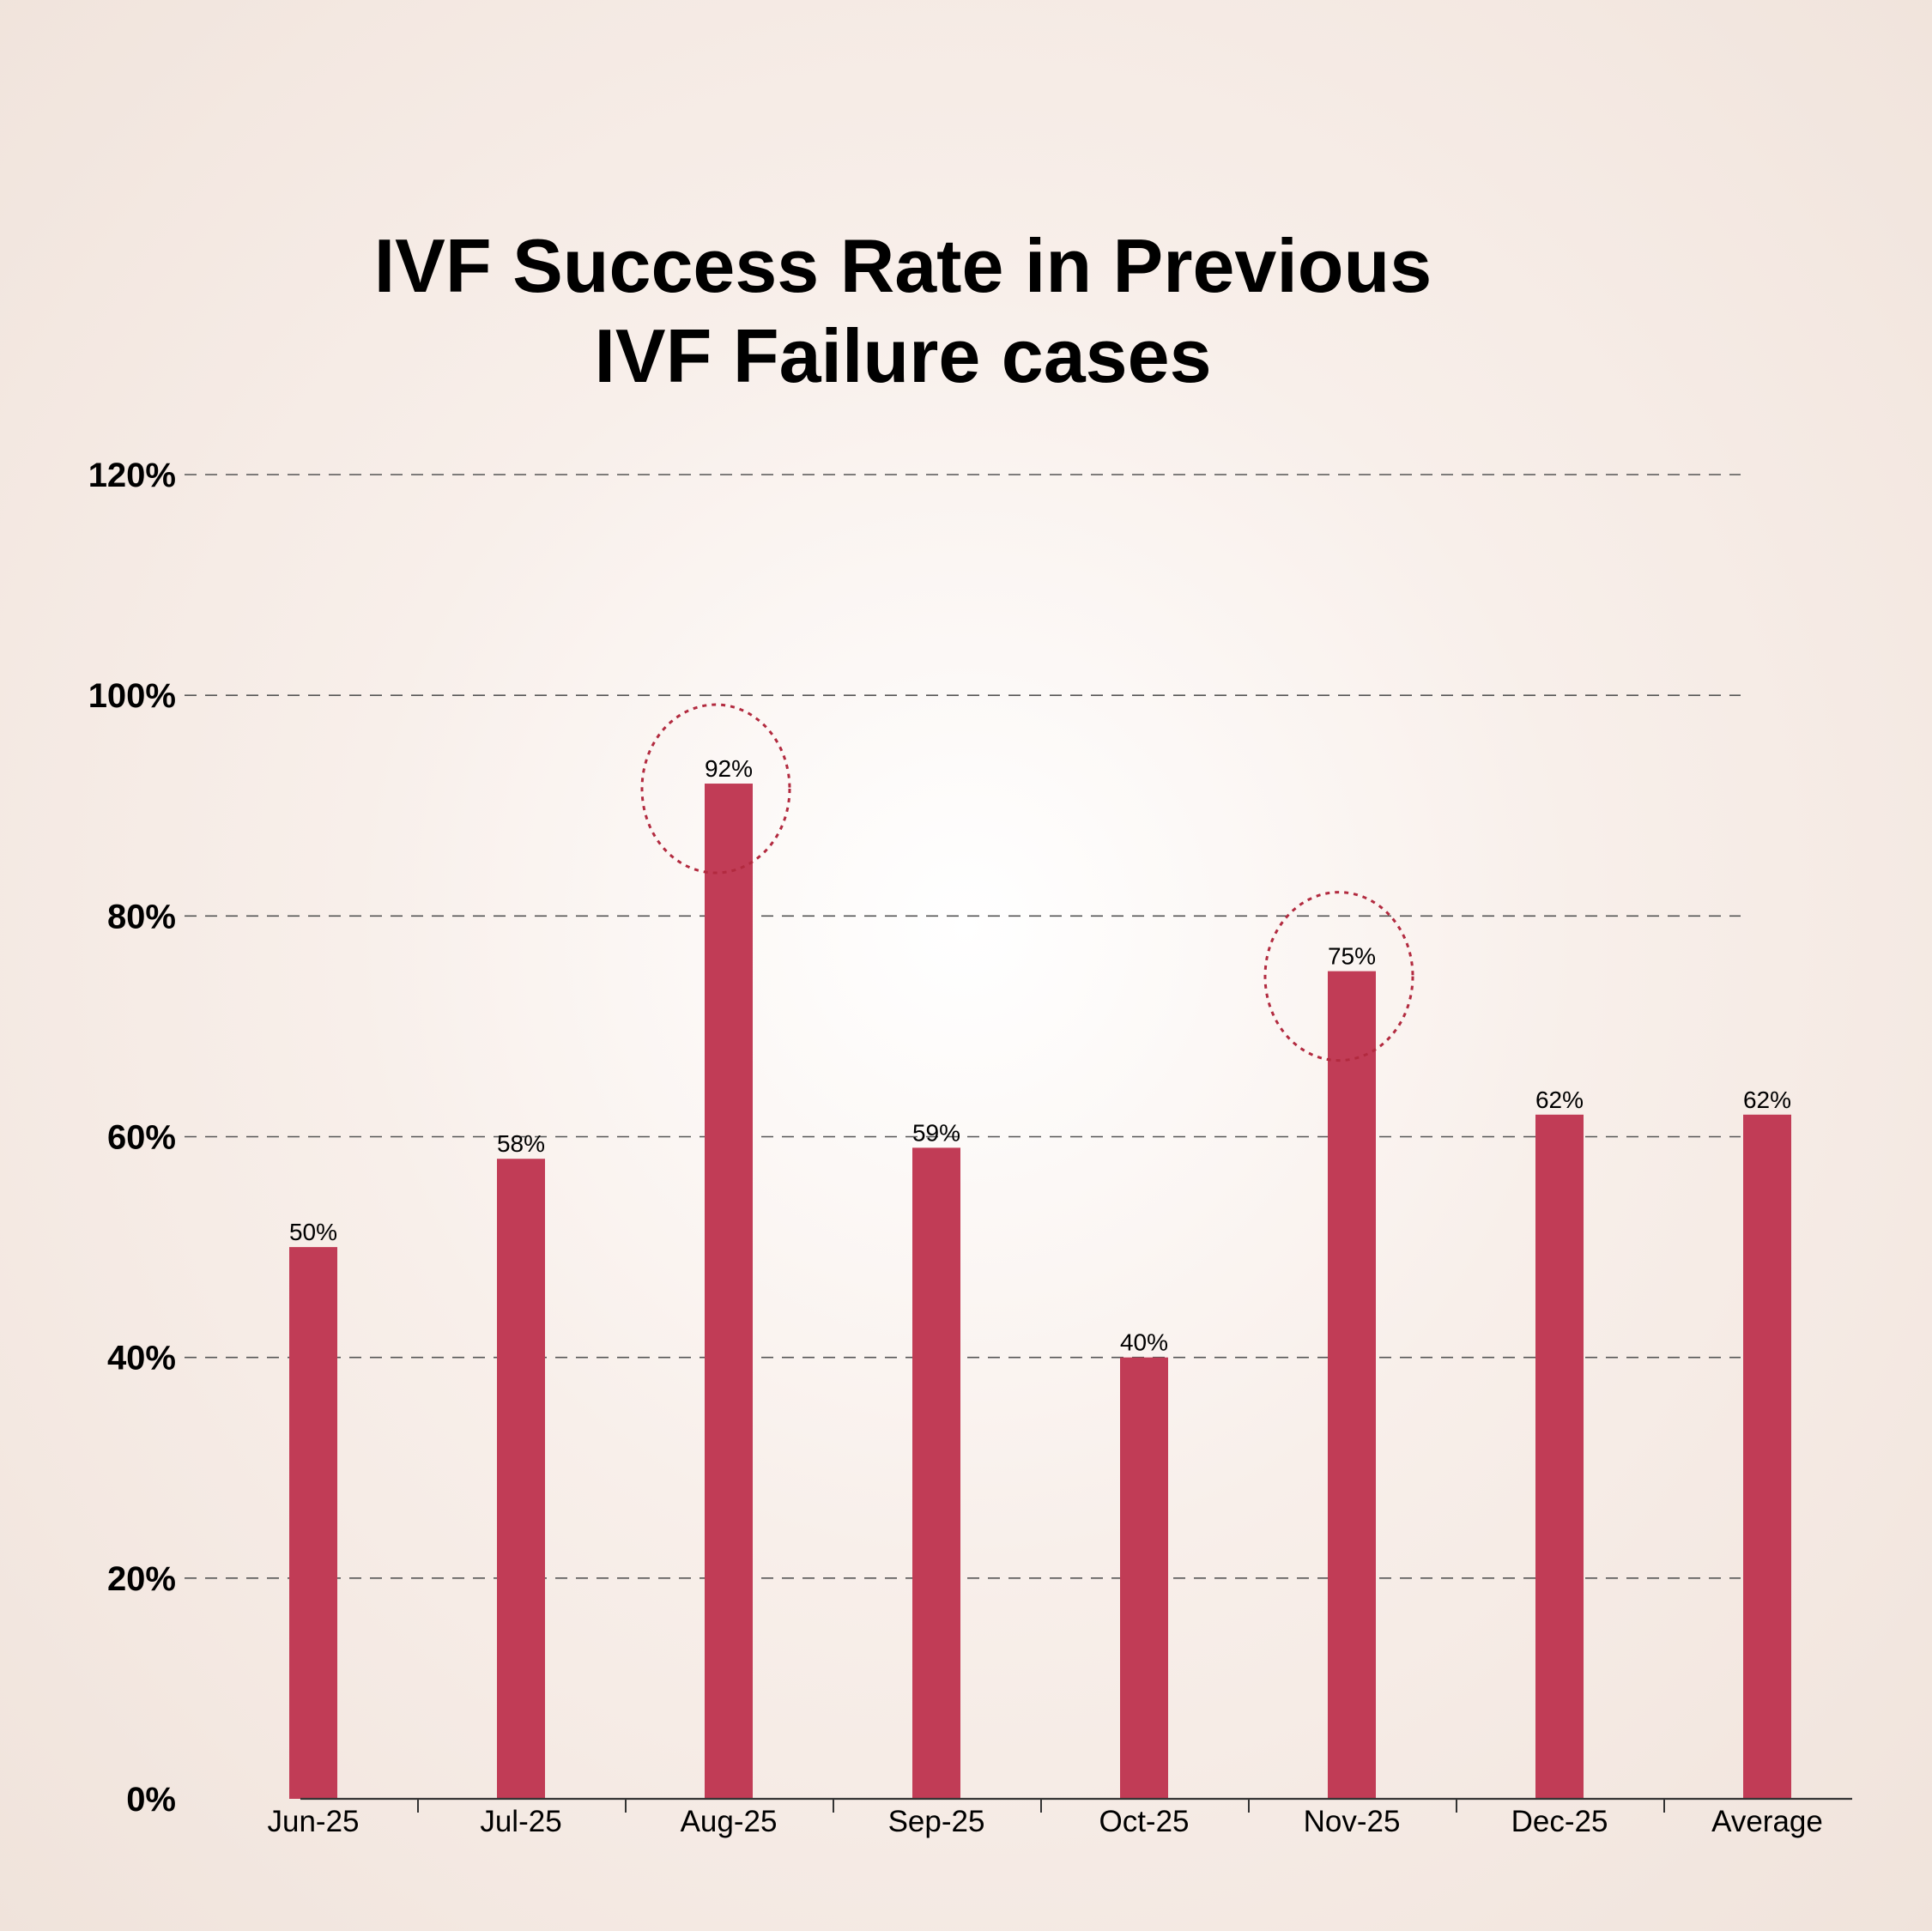  I want to click on x-tick-label: Oct-25, so click(1144, 1822).